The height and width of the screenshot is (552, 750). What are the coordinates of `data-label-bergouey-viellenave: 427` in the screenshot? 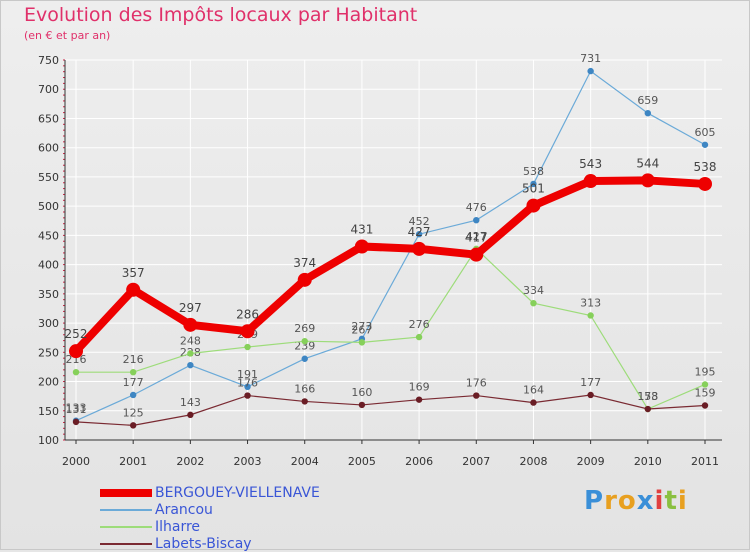 It's located at (419, 232).